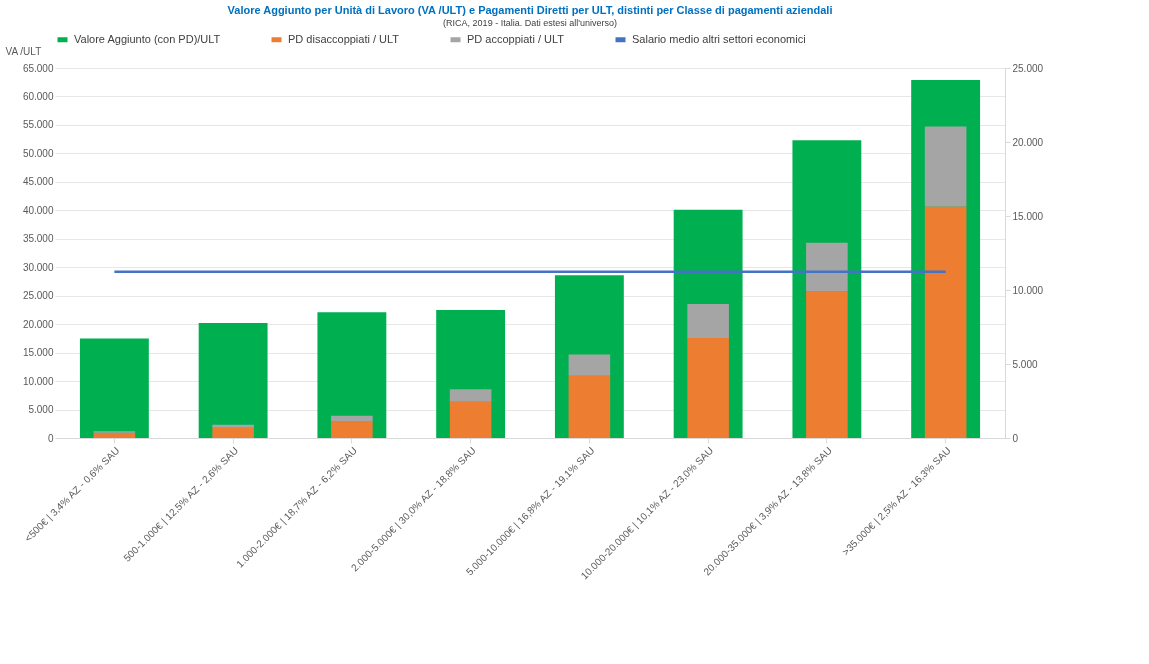  I want to click on legend-label: PD disaccoppiati / ULT, so click(344, 38).